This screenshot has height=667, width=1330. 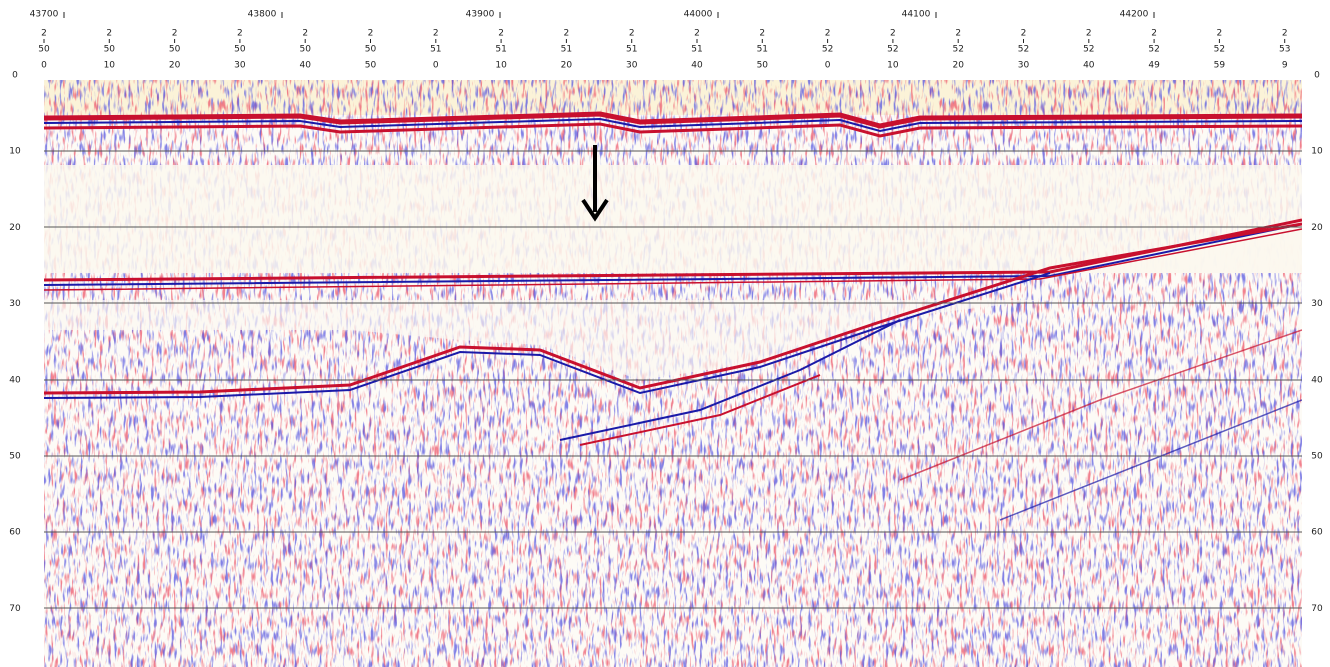 What do you see at coordinates (44, 15) in the screenshot?
I see `shotpoint-label: 43700` at bounding box center [44, 15].